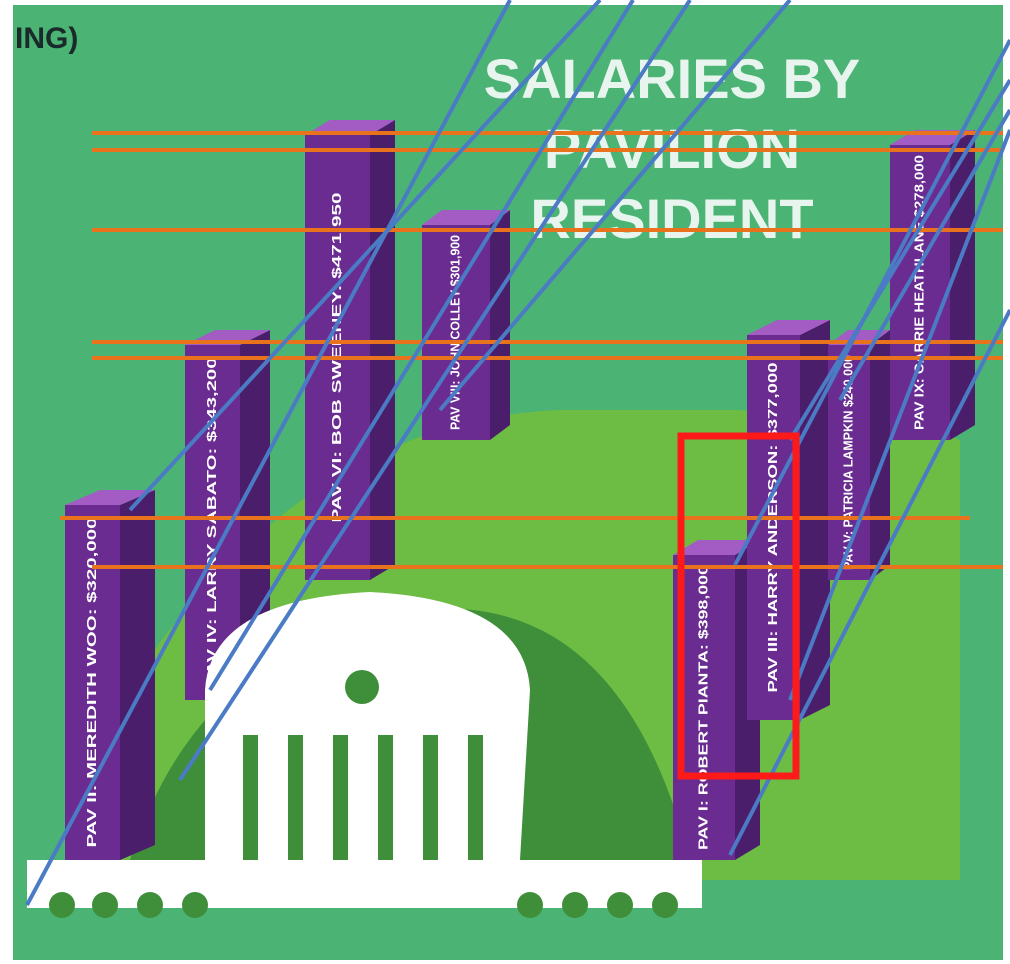  What do you see at coordinates (46, 38) in the screenshot?
I see `corner-text: ING)` at bounding box center [46, 38].